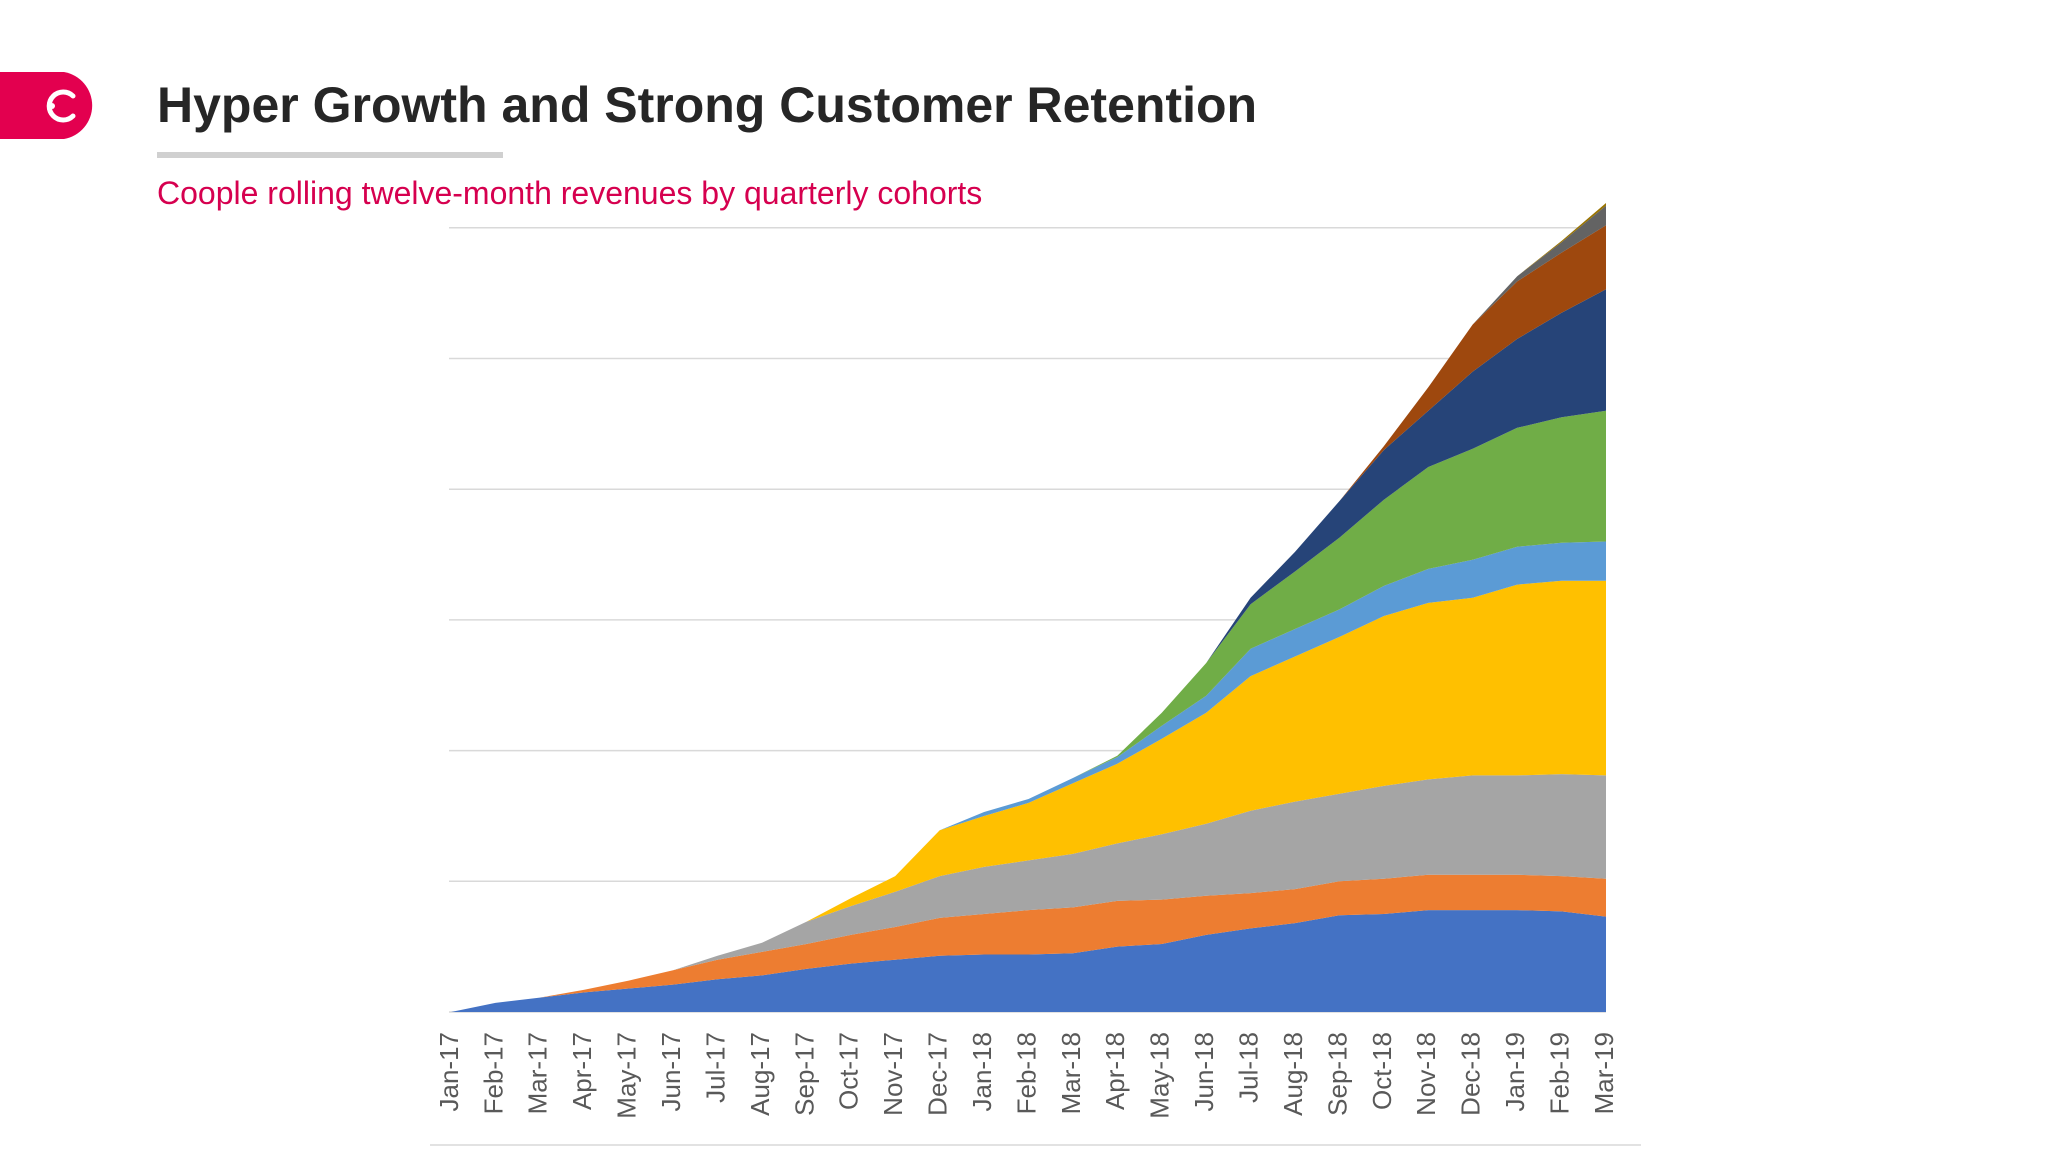  Describe the element at coordinates (1604, 1073) in the screenshot. I see `x-tick-label: Mar-19` at that location.